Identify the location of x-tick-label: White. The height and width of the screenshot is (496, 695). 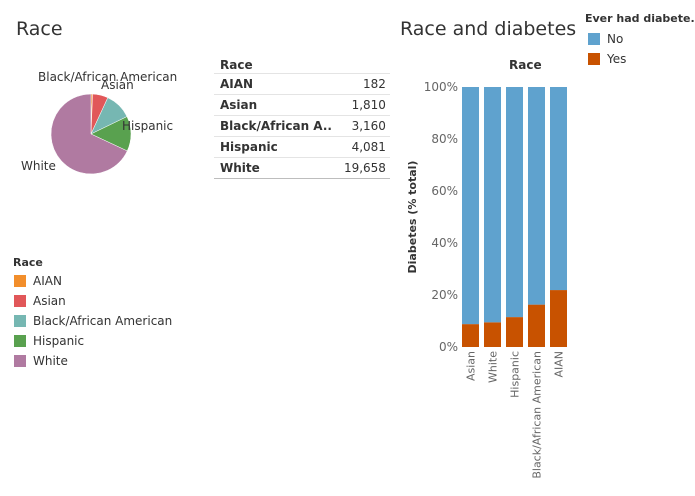
(493, 367).